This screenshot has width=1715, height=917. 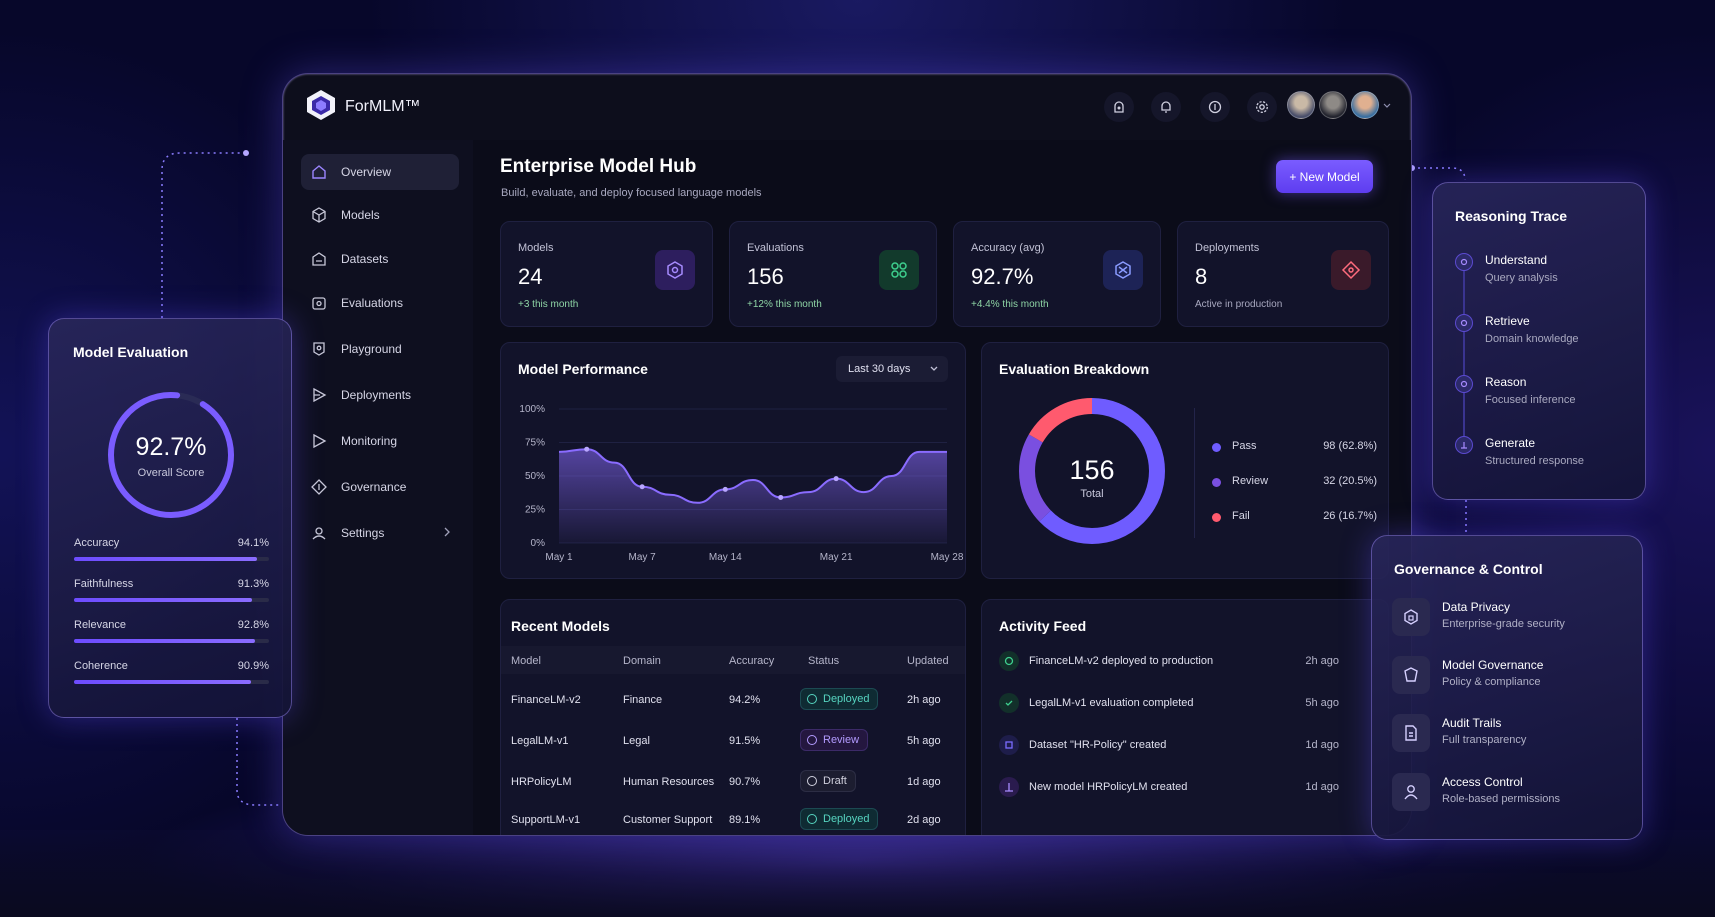 I want to click on panel-title: Model Evaluation, so click(x=131, y=352).